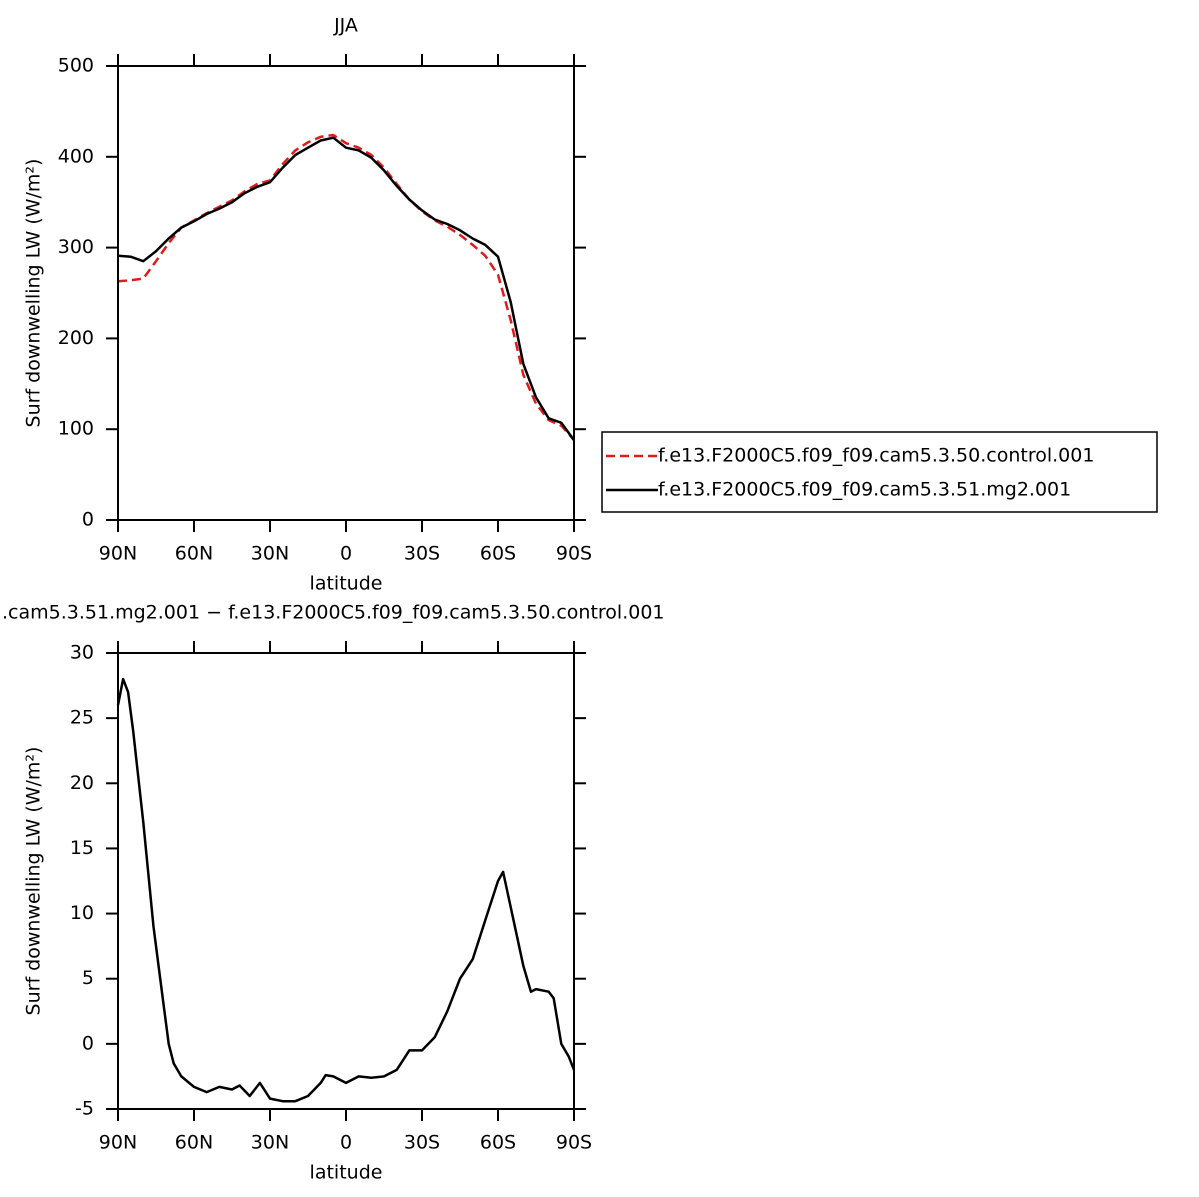 The height and width of the screenshot is (1197, 1199). Describe the element at coordinates (84, 1109) in the screenshot. I see `y-tick-label: -5` at that location.